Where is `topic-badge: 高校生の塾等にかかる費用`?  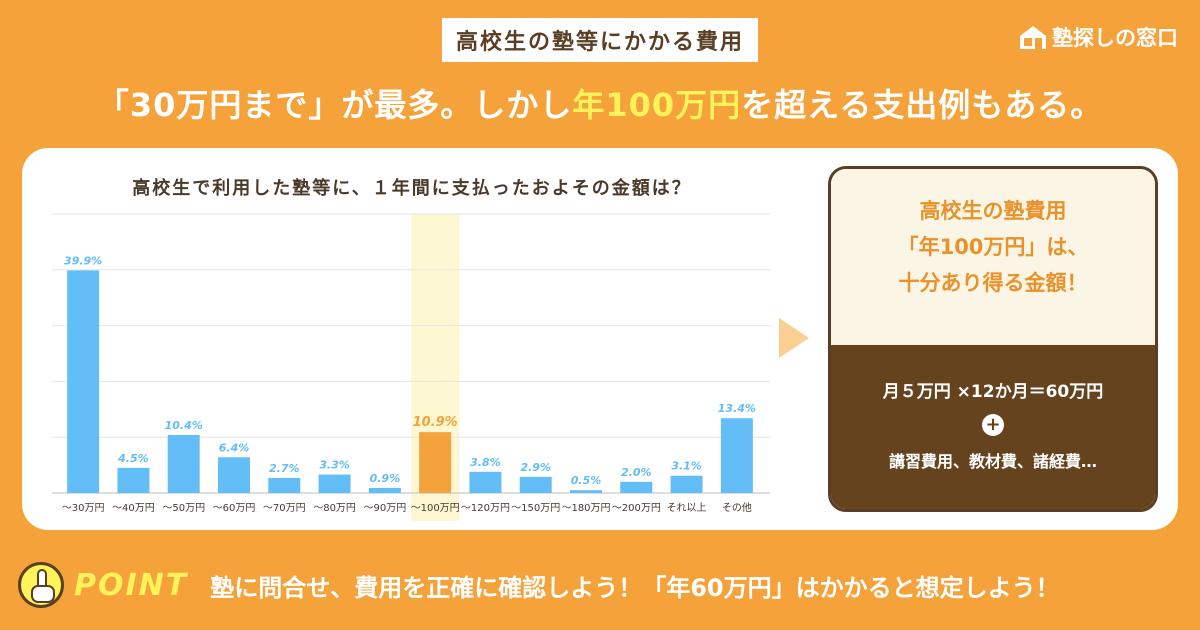 topic-badge: 高校生の塾等にかかる費用 is located at coordinates (599, 40).